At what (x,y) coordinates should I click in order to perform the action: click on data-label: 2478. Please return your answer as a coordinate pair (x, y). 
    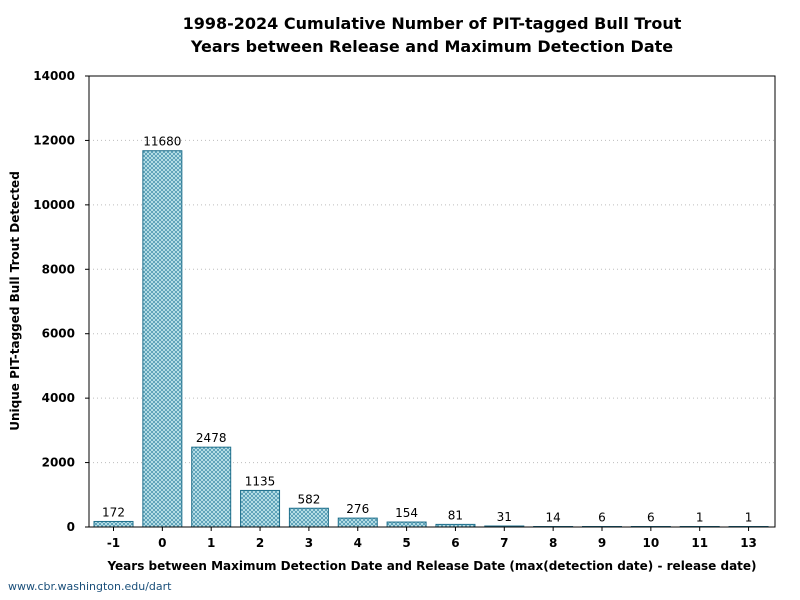
    Looking at the image, I should click on (211, 438).